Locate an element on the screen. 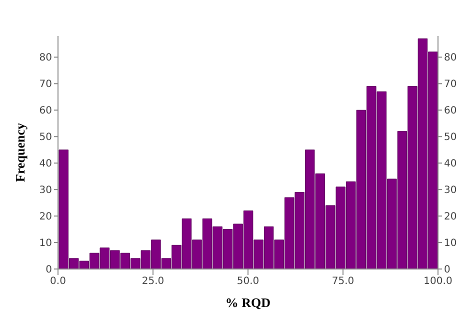  y-tick-label: 0 is located at coordinates (49, 270).